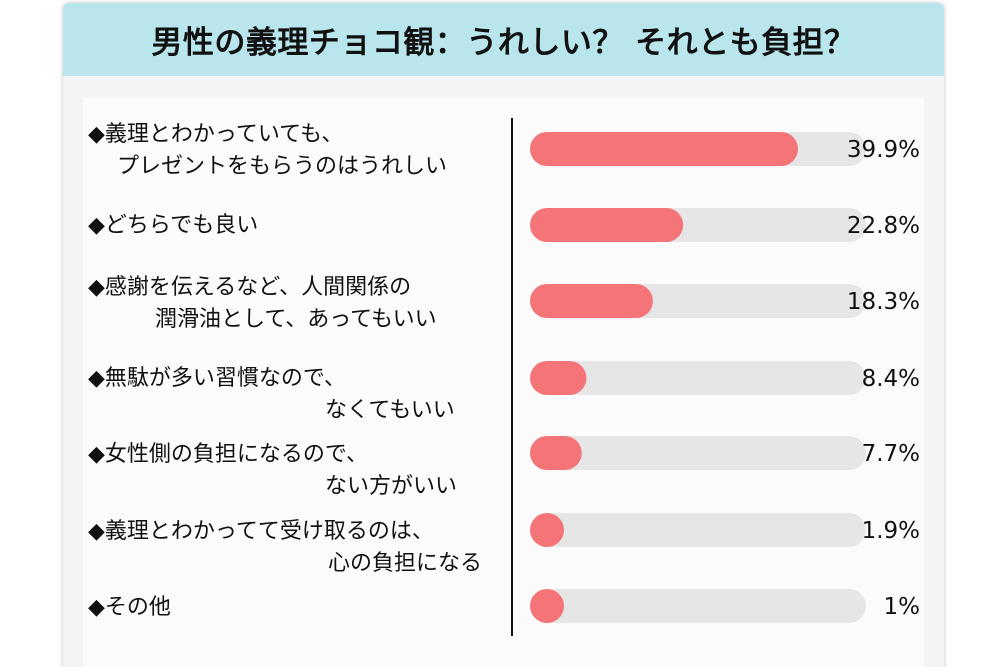  I want to click on value-label: 7.7%, so click(891, 454).